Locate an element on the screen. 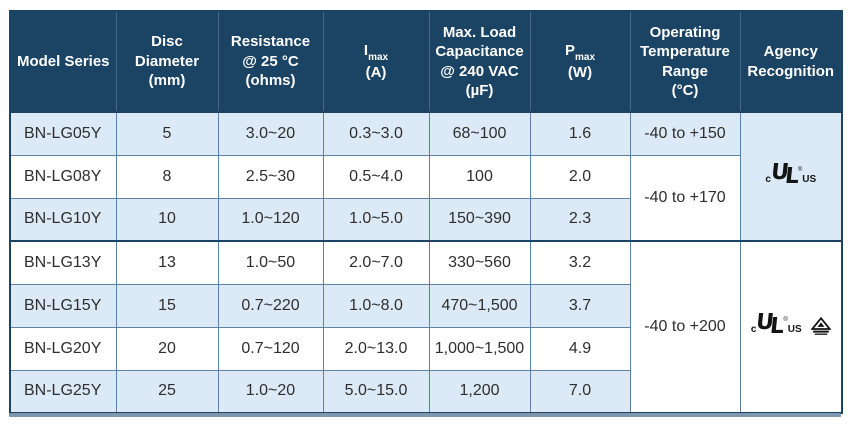 The width and height of the screenshot is (849, 426). table-row: BN-LG10Y 10 1.0~120 1.0~5.0 150~390 2.3 is located at coordinates (425, 219).